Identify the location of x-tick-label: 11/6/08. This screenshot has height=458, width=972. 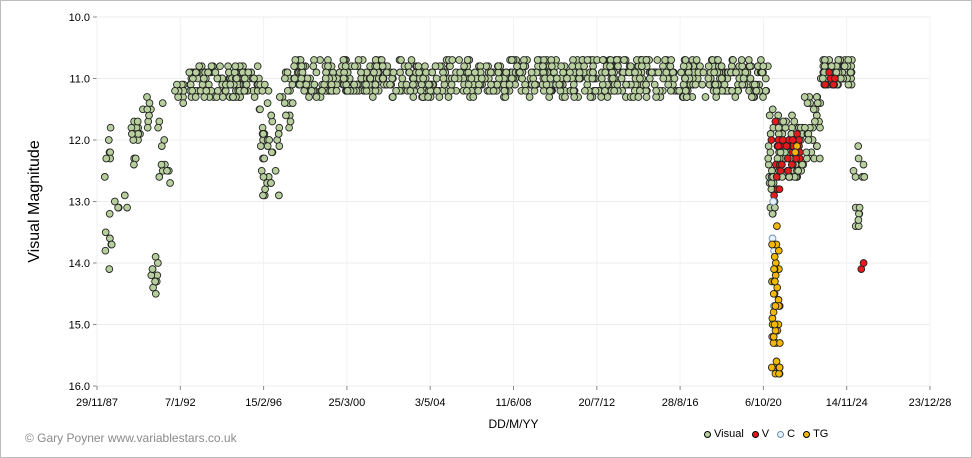
(514, 403).